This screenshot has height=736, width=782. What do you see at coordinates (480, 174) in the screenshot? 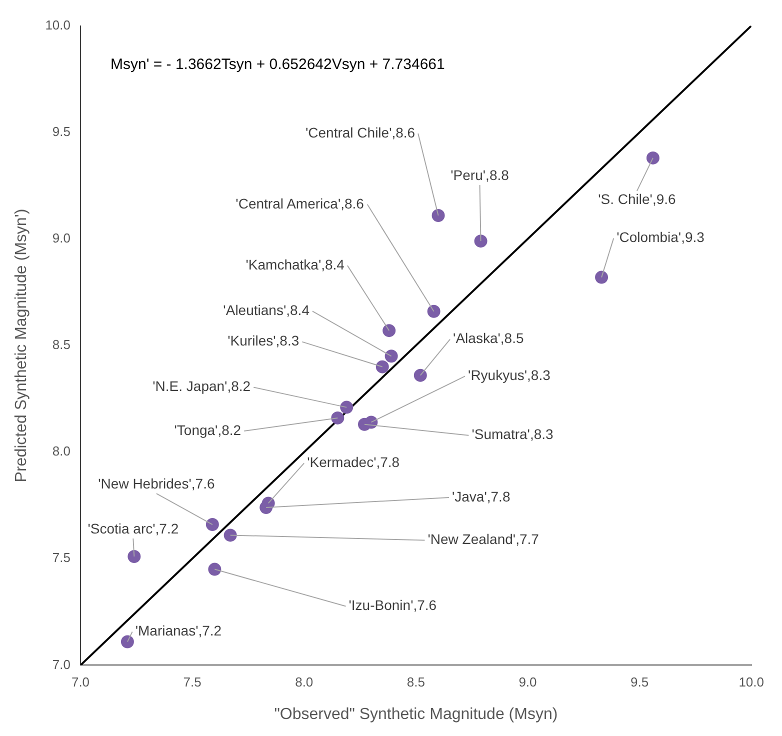
I see `annotation: 'Peru',8.8` at bounding box center [480, 174].